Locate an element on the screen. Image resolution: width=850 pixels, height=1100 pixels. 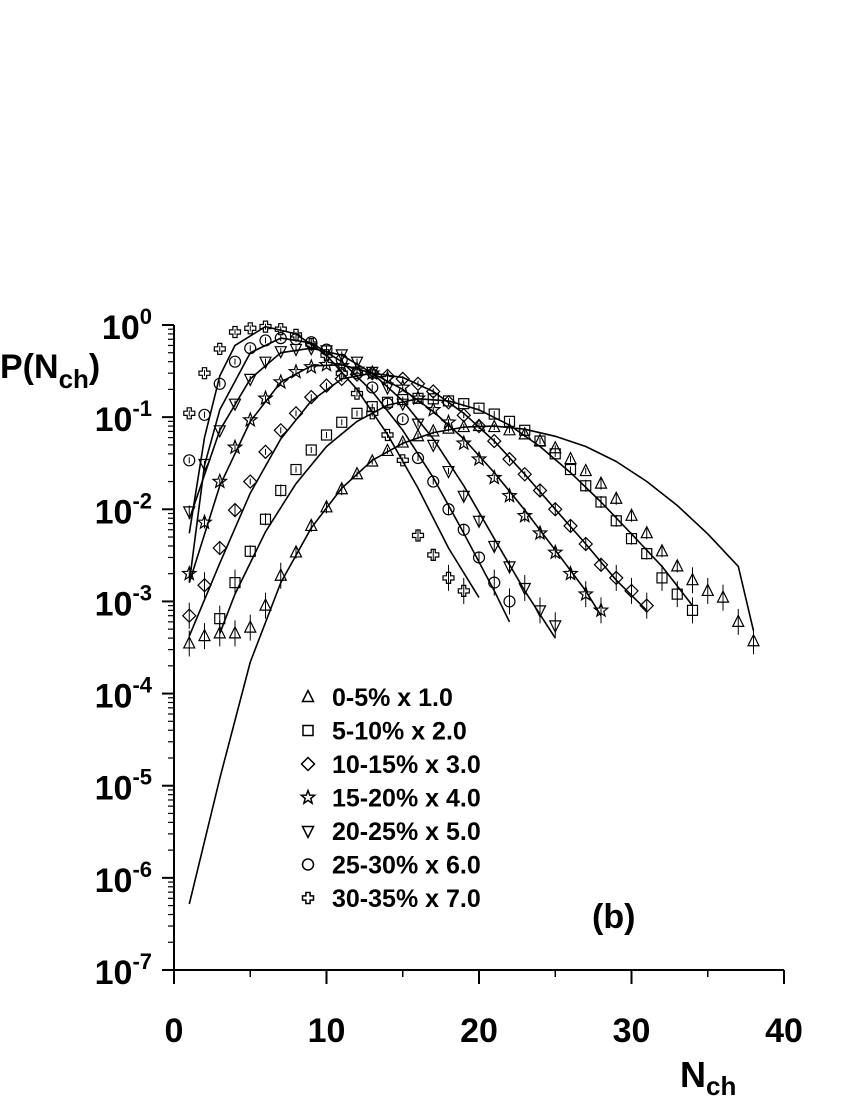
y-tick-label: 10⁻² is located at coordinates (123, 509).